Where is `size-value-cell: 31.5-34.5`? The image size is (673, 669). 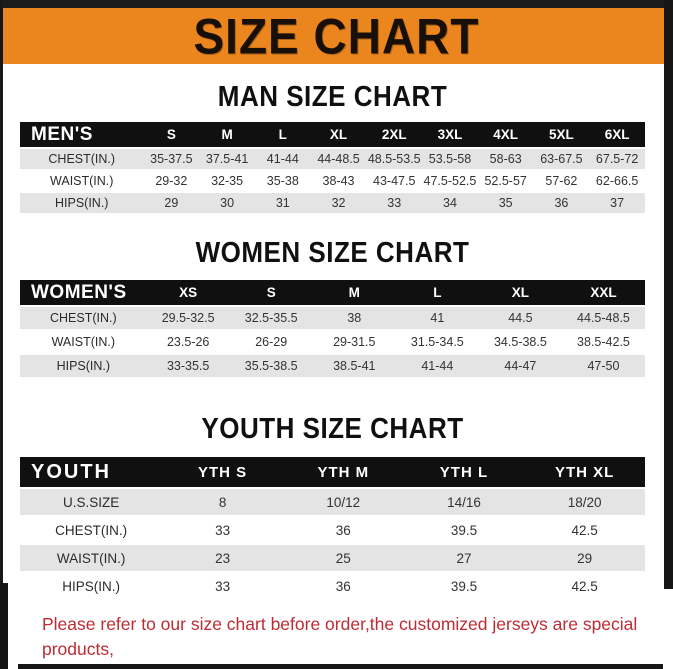 size-value-cell: 31.5-34.5 is located at coordinates (437, 342).